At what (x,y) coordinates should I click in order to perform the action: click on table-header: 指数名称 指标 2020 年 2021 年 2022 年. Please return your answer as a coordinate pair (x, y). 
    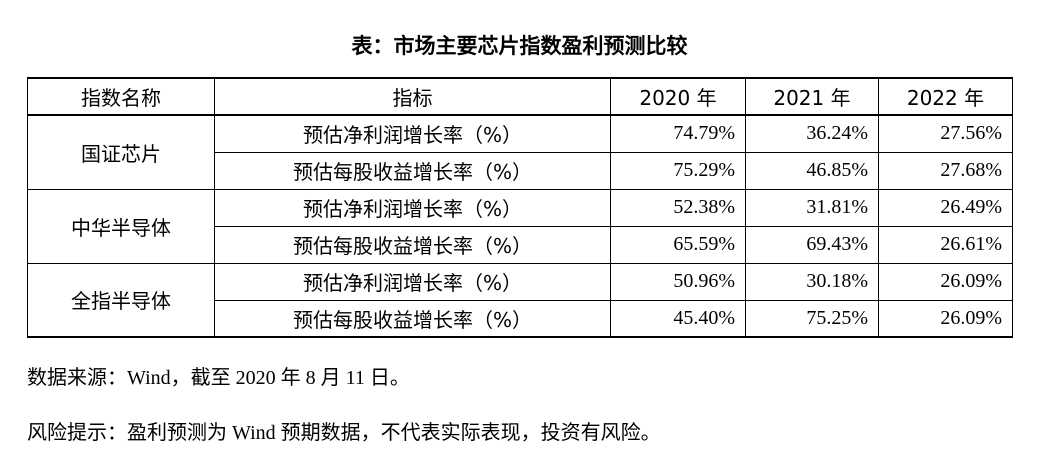
    Looking at the image, I should click on (520, 96).